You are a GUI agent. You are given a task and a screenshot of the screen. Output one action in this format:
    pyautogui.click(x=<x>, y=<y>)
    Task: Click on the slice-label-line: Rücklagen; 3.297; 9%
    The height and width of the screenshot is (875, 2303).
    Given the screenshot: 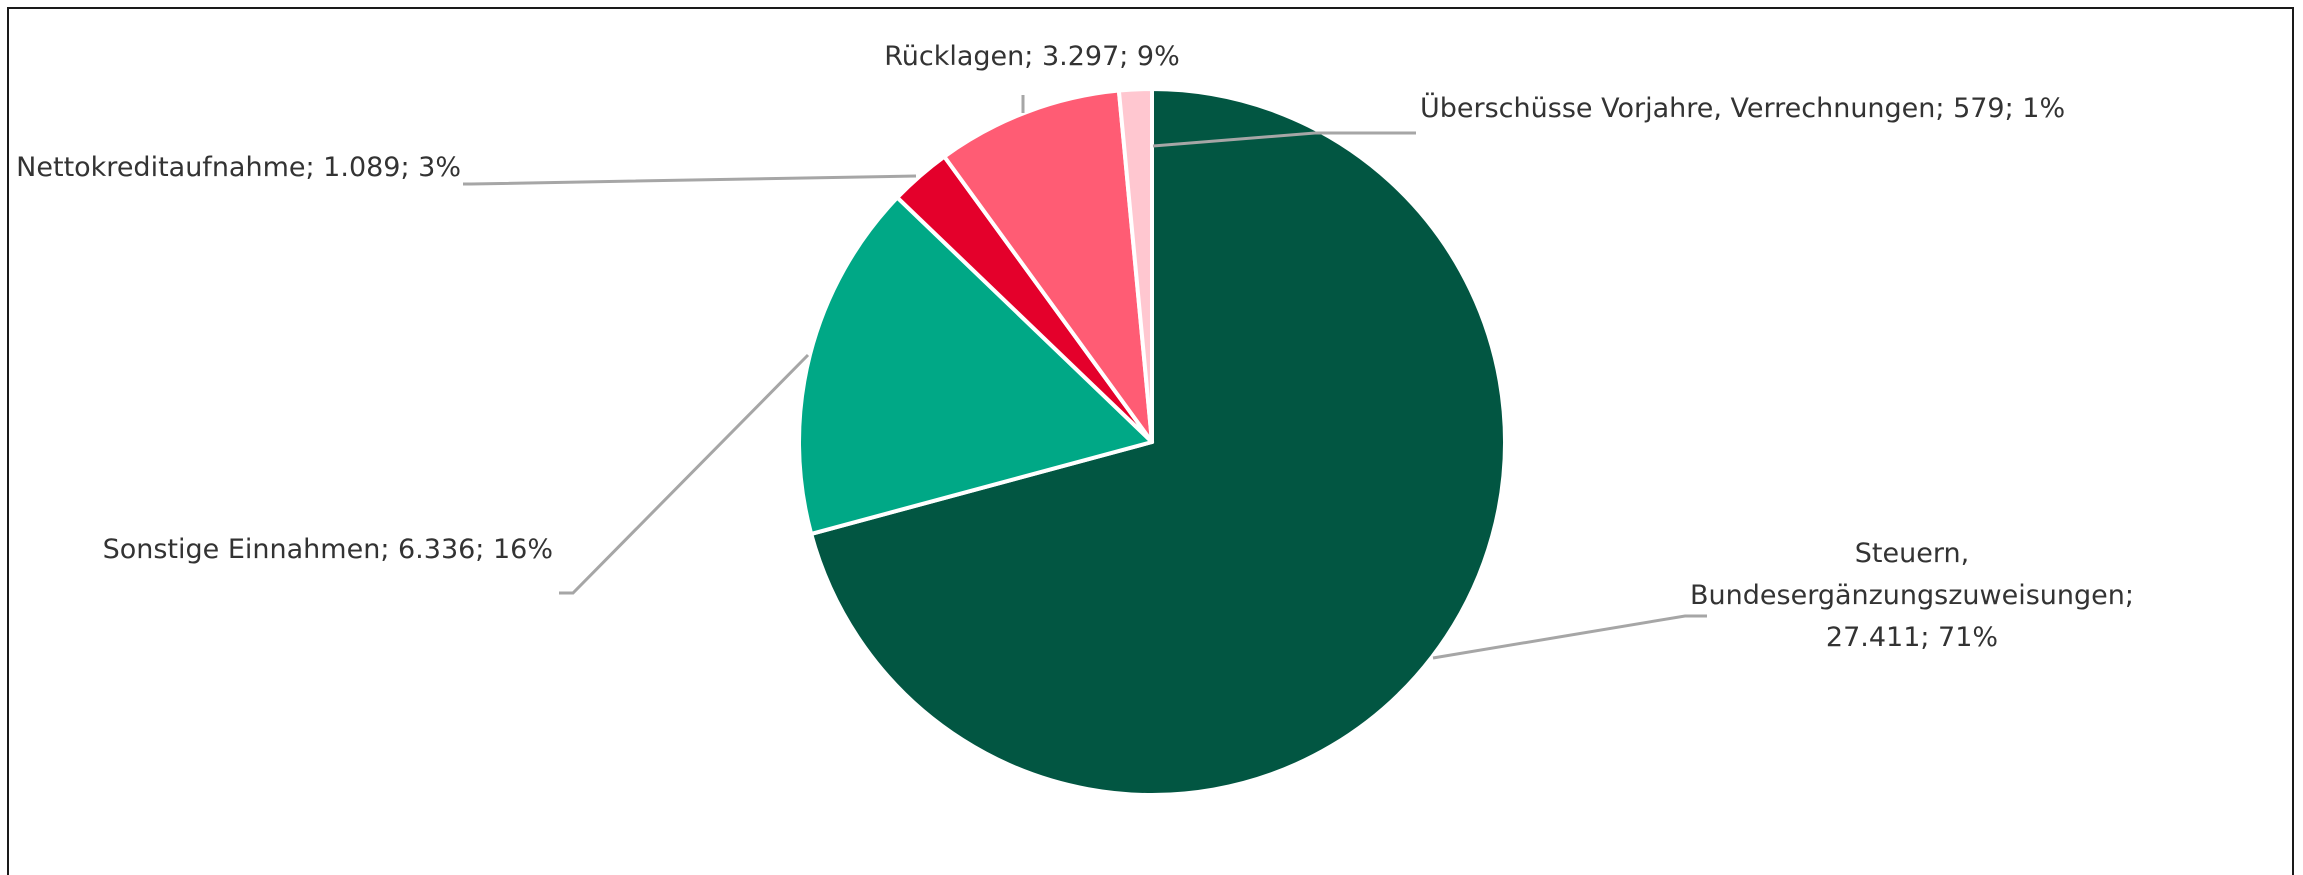 What is the action you would take?
    pyautogui.click(x=1032, y=56)
    